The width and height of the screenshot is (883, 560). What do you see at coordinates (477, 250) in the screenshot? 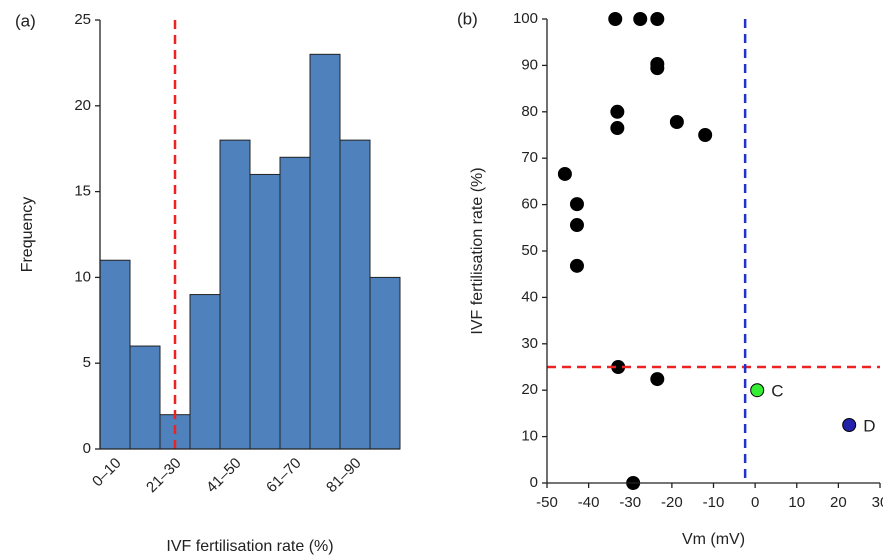
I see `y-axis-label: IVF fertilisation rate (%)` at bounding box center [477, 250].